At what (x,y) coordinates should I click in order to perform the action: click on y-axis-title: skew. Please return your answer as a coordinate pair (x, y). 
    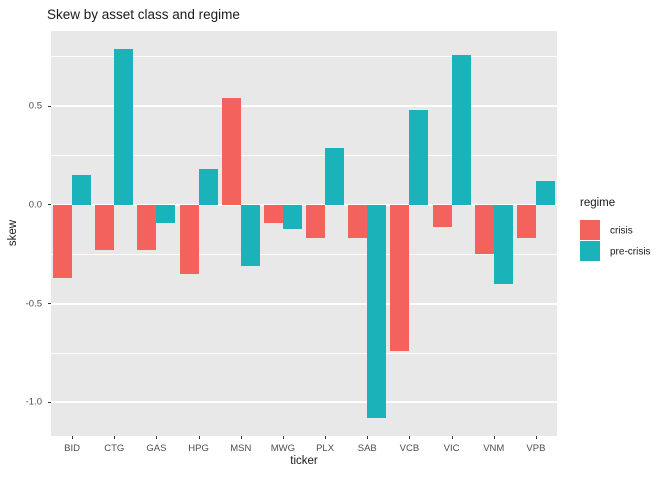
    Looking at the image, I should click on (13, 233).